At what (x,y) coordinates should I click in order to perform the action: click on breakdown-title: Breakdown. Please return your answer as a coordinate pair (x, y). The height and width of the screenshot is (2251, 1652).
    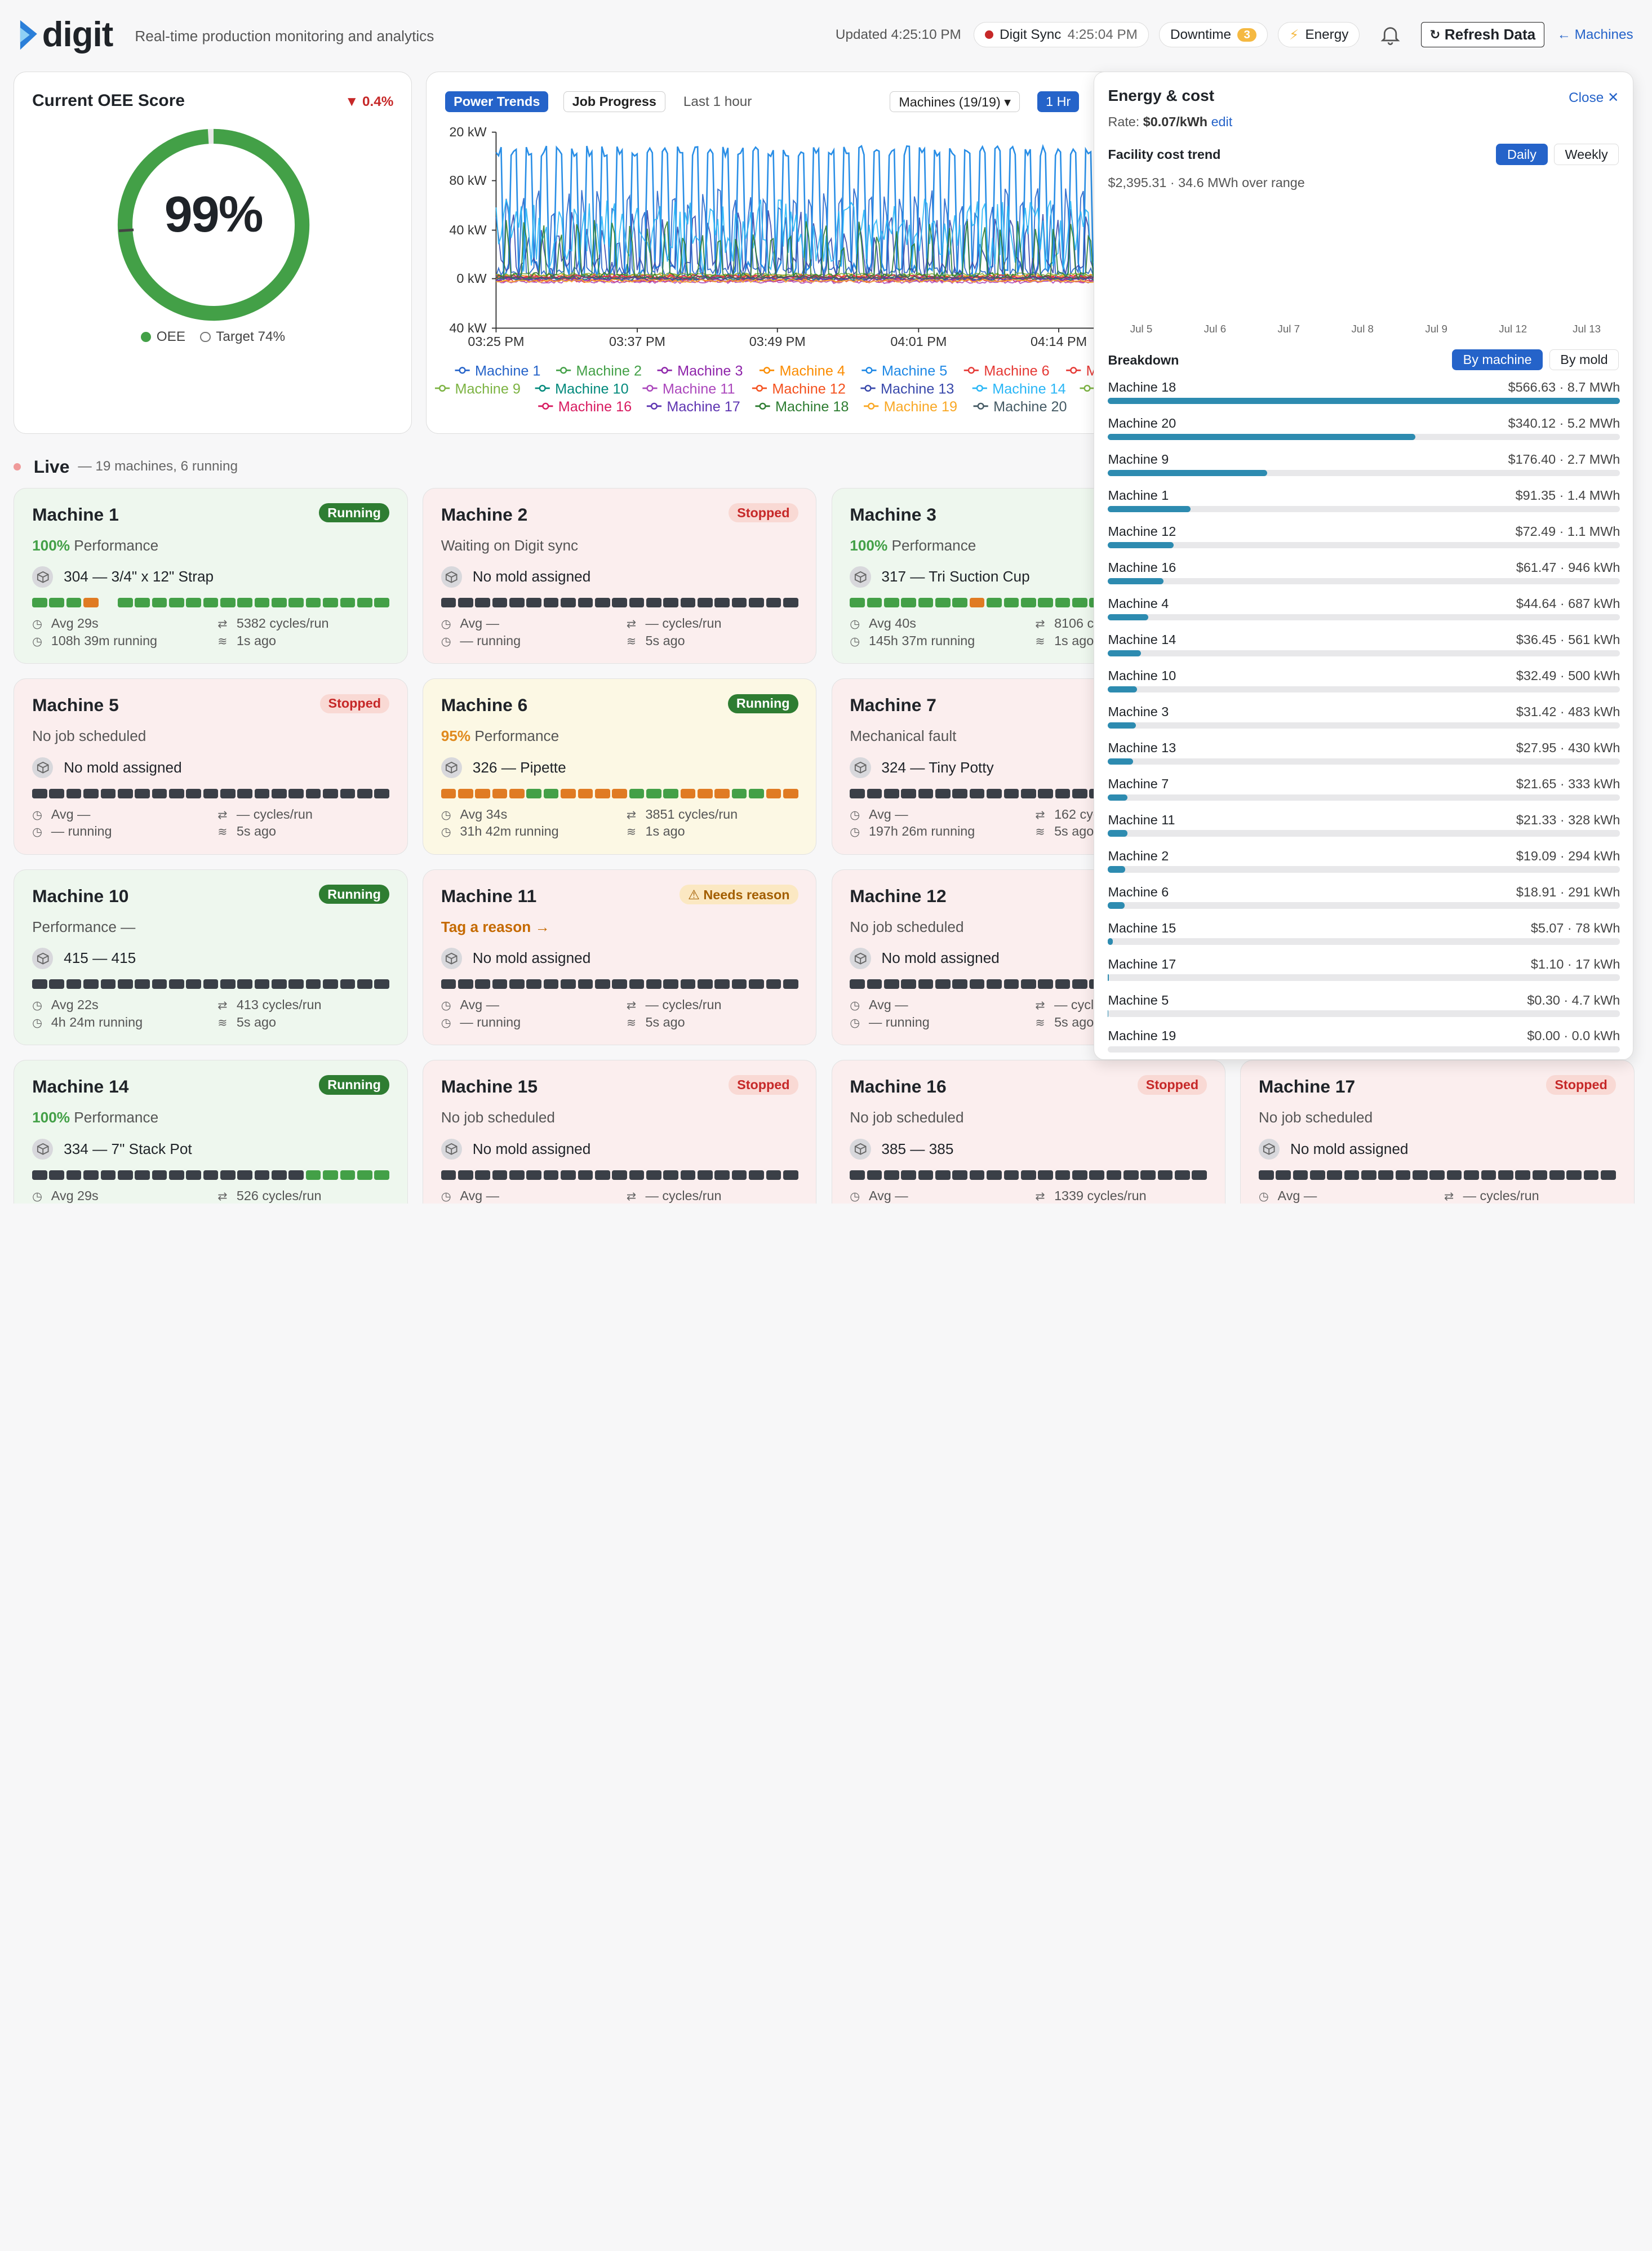
    Looking at the image, I should click on (1144, 359).